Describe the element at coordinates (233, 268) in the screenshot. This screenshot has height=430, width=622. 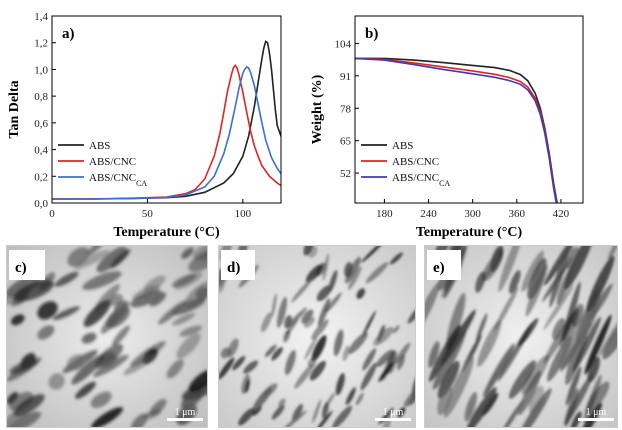
I see `panel-label-d: d)` at that location.